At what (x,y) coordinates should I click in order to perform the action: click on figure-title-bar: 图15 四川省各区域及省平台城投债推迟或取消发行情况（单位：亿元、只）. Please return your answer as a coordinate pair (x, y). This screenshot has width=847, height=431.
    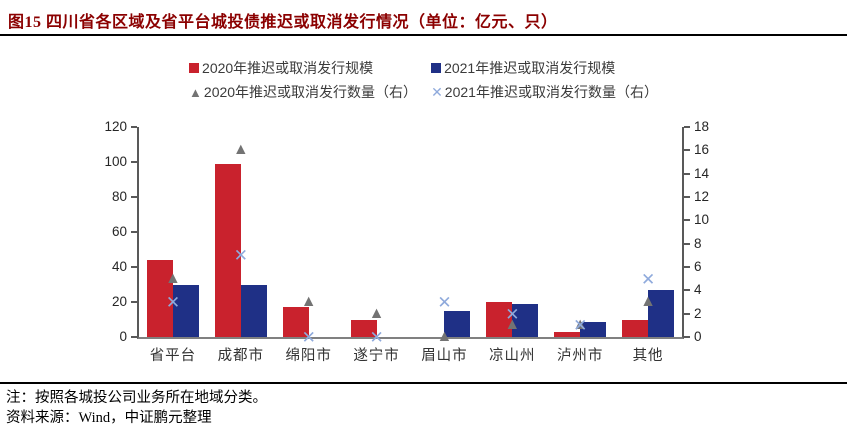
    Looking at the image, I should click on (423, 18).